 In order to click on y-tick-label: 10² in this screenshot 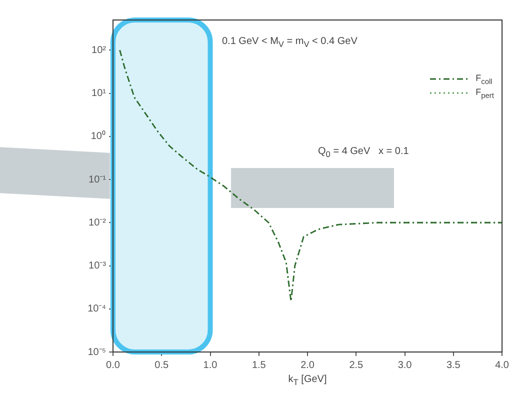, I will do `click(99, 50)`.